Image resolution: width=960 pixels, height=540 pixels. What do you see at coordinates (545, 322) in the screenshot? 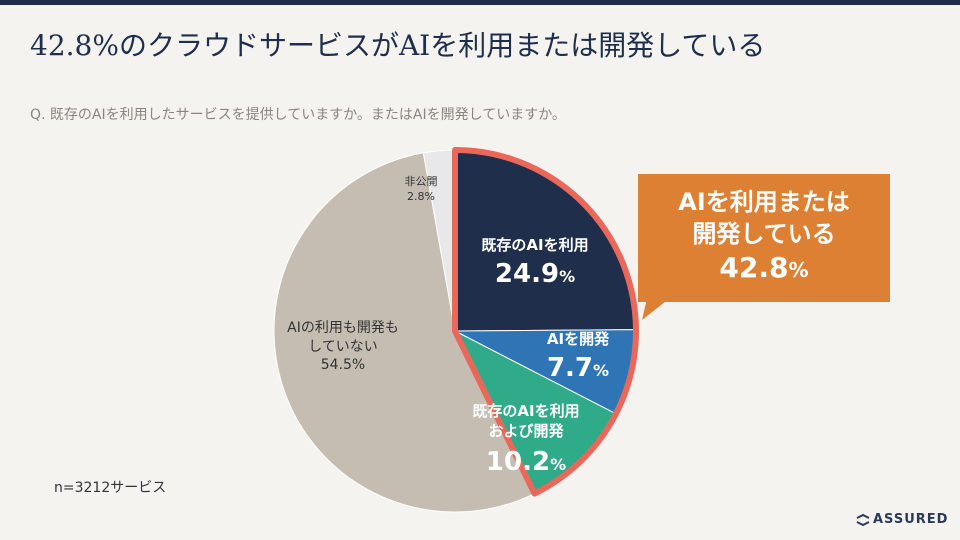
I see `highlight-outline` at bounding box center [545, 322].